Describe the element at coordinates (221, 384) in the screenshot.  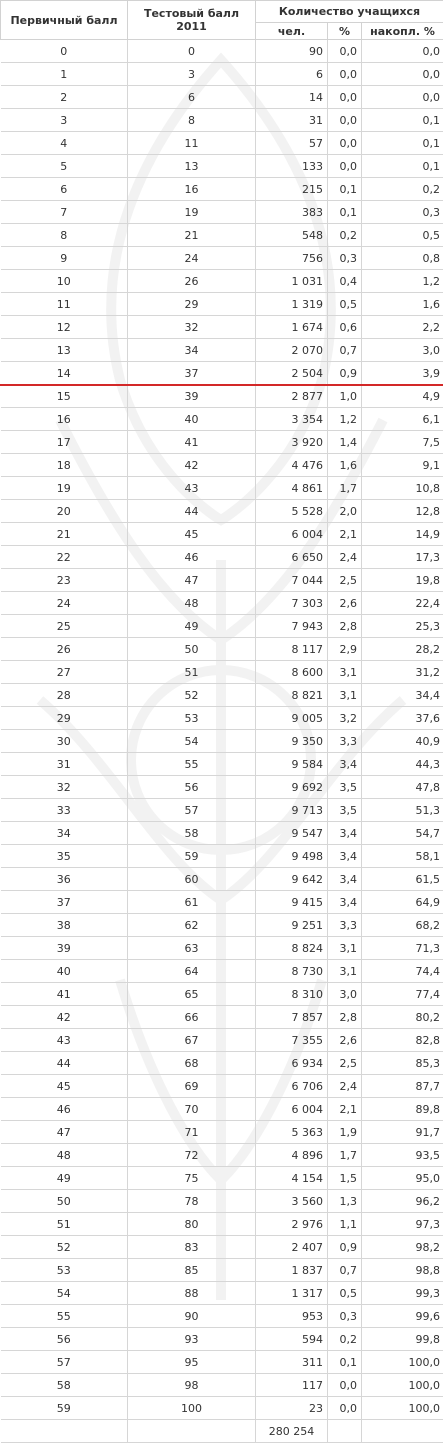
I see `threshold-line` at that location.